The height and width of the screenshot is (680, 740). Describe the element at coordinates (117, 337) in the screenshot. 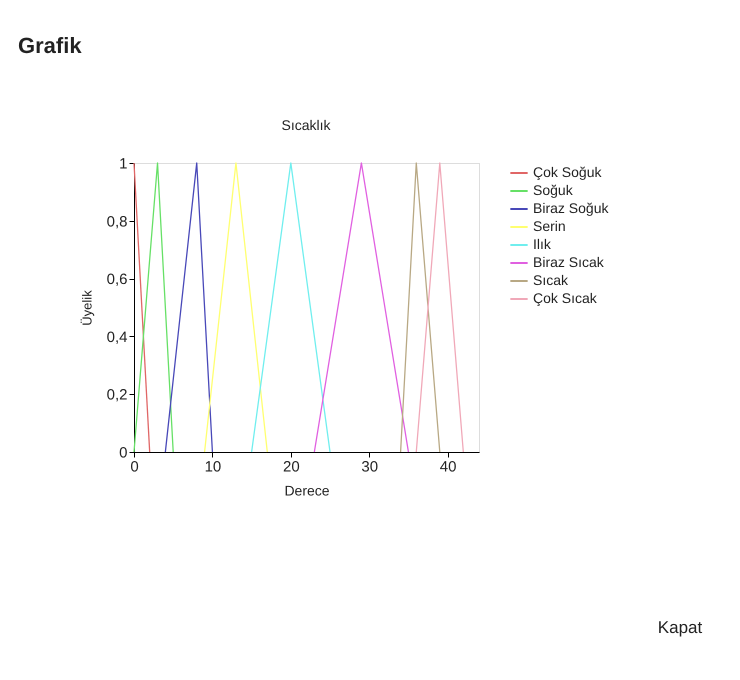

I see `y-tick-label: 0,4` at that location.